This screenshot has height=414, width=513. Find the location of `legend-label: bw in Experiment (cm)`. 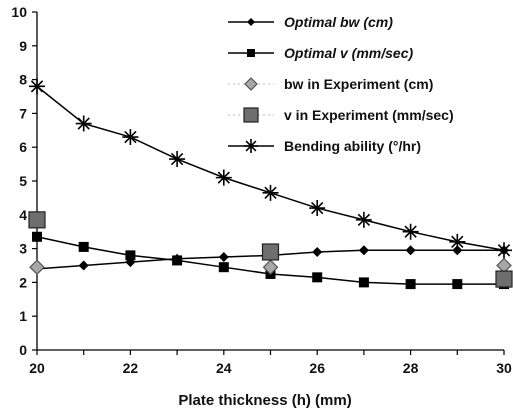

legend-label: bw in Experiment (cm) is located at coordinates (358, 84).